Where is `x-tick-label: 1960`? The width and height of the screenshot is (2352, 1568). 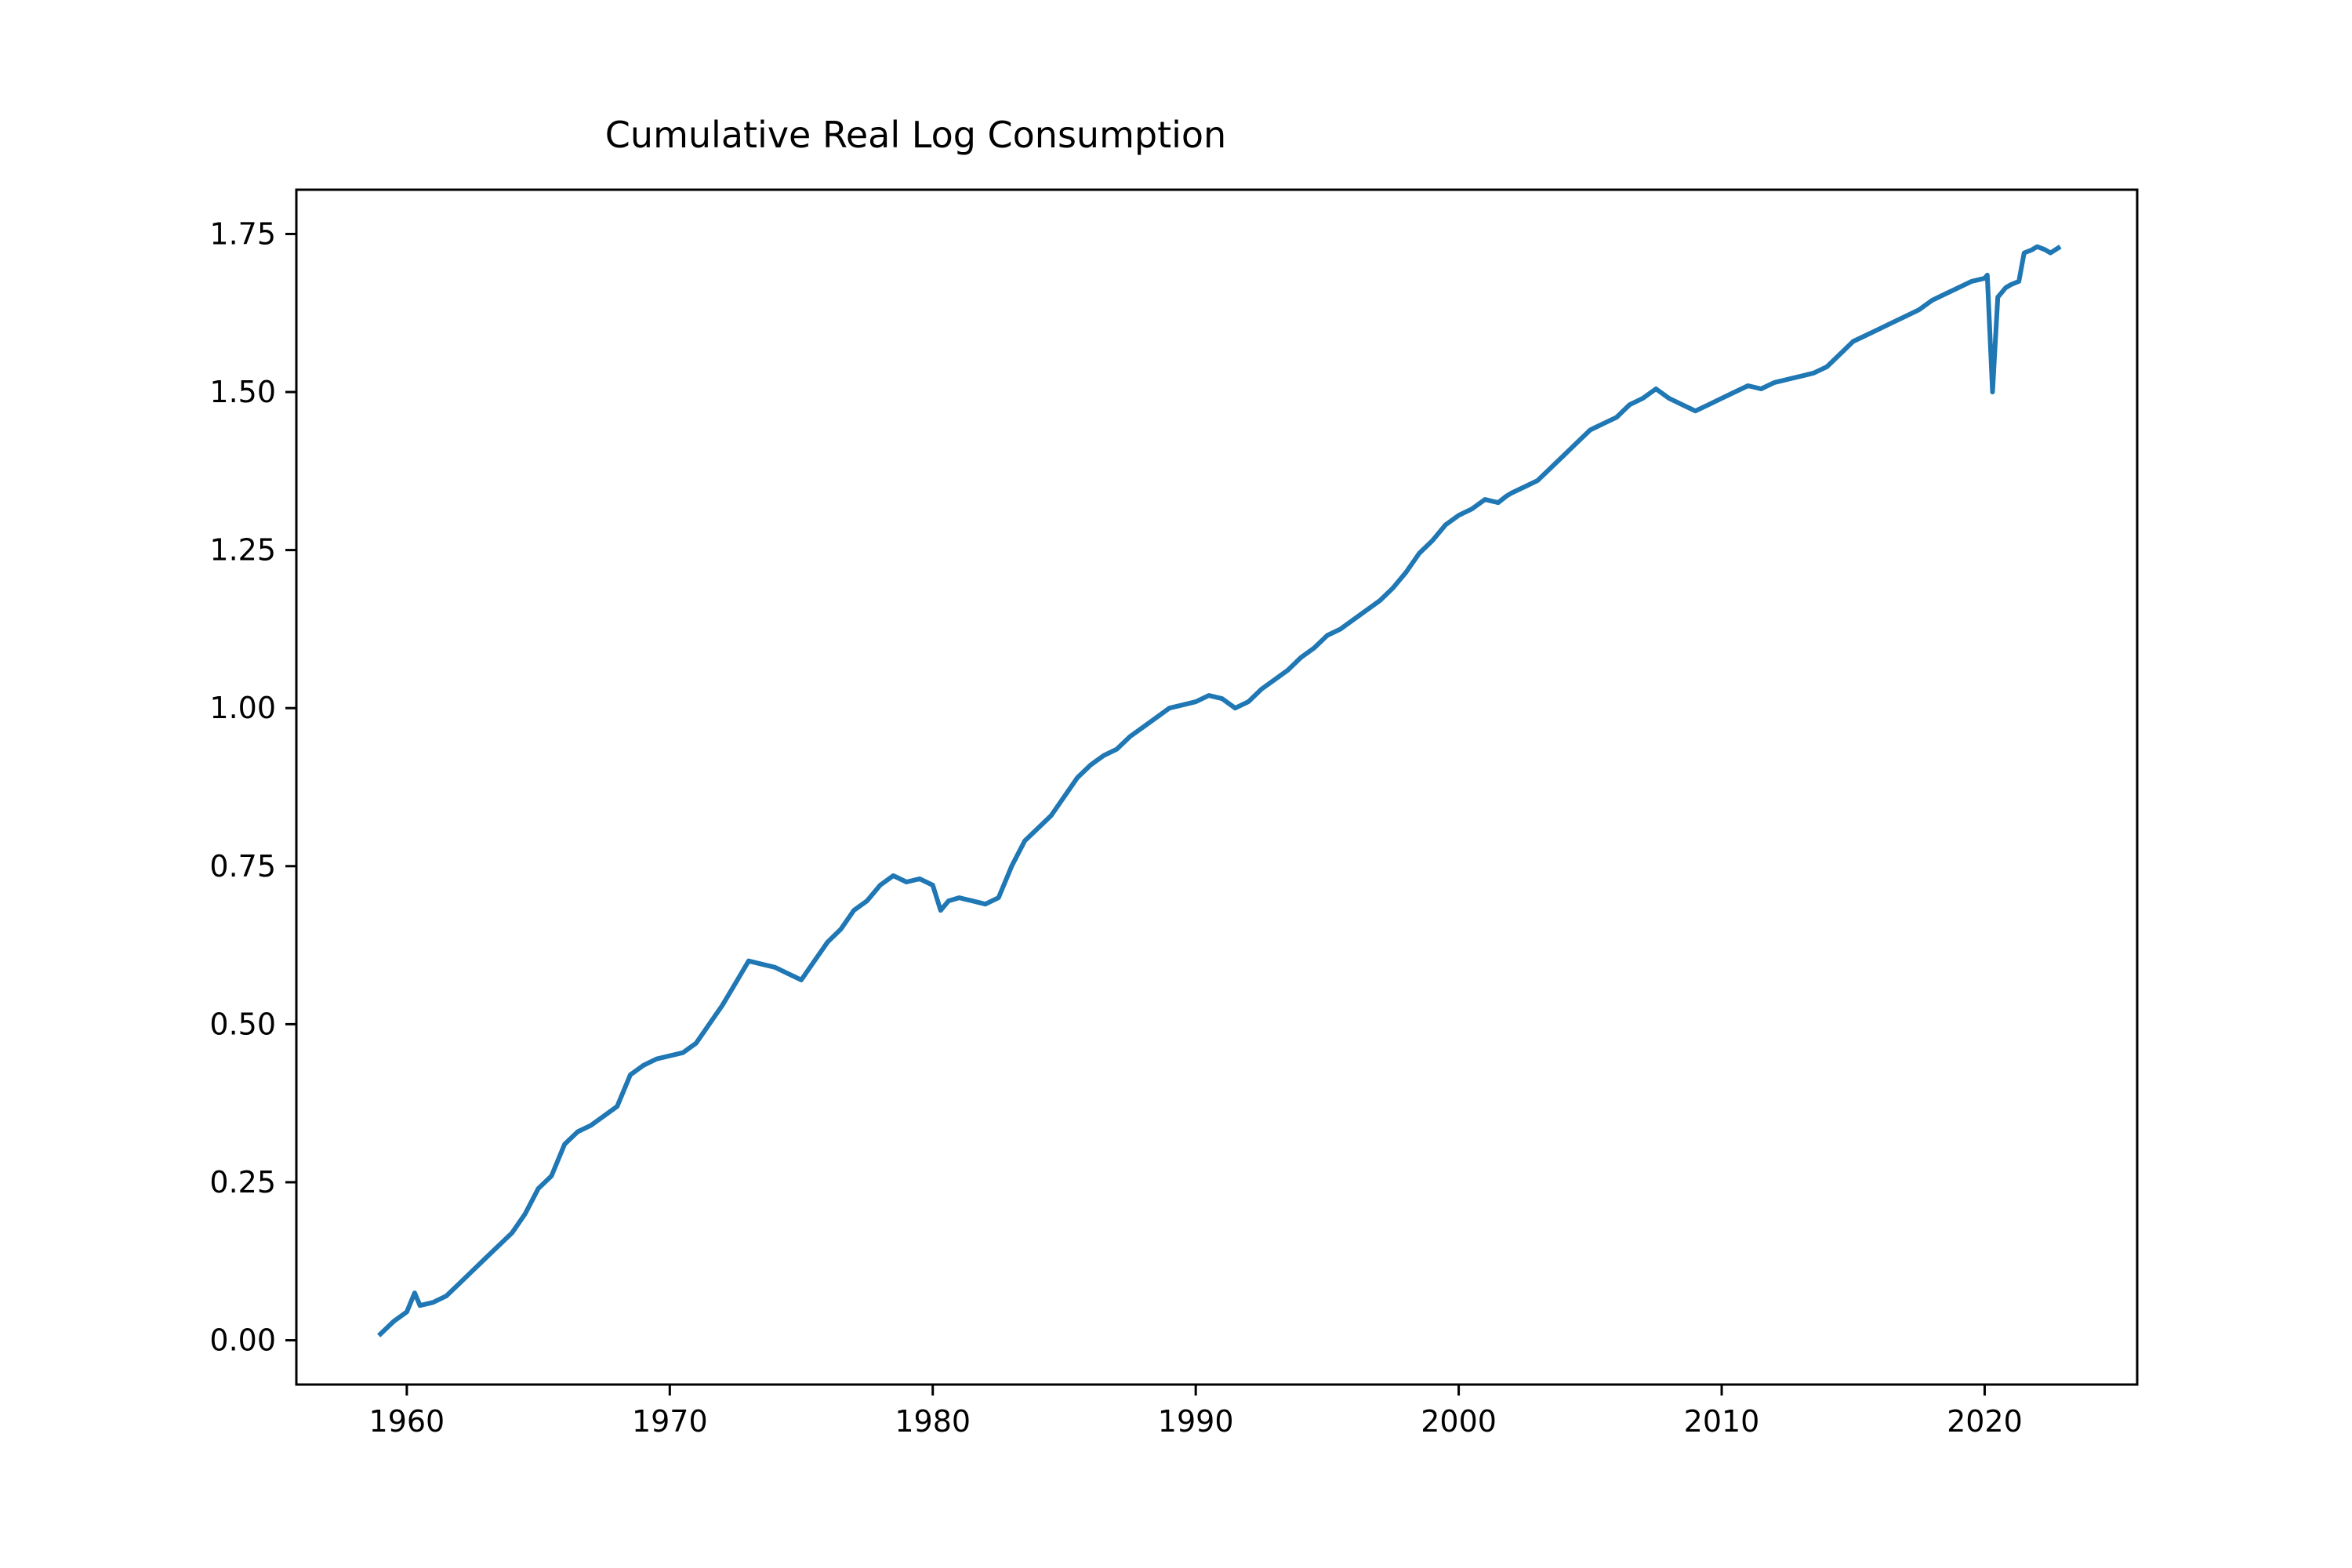 x-tick-label: 1960 is located at coordinates (407, 1421).